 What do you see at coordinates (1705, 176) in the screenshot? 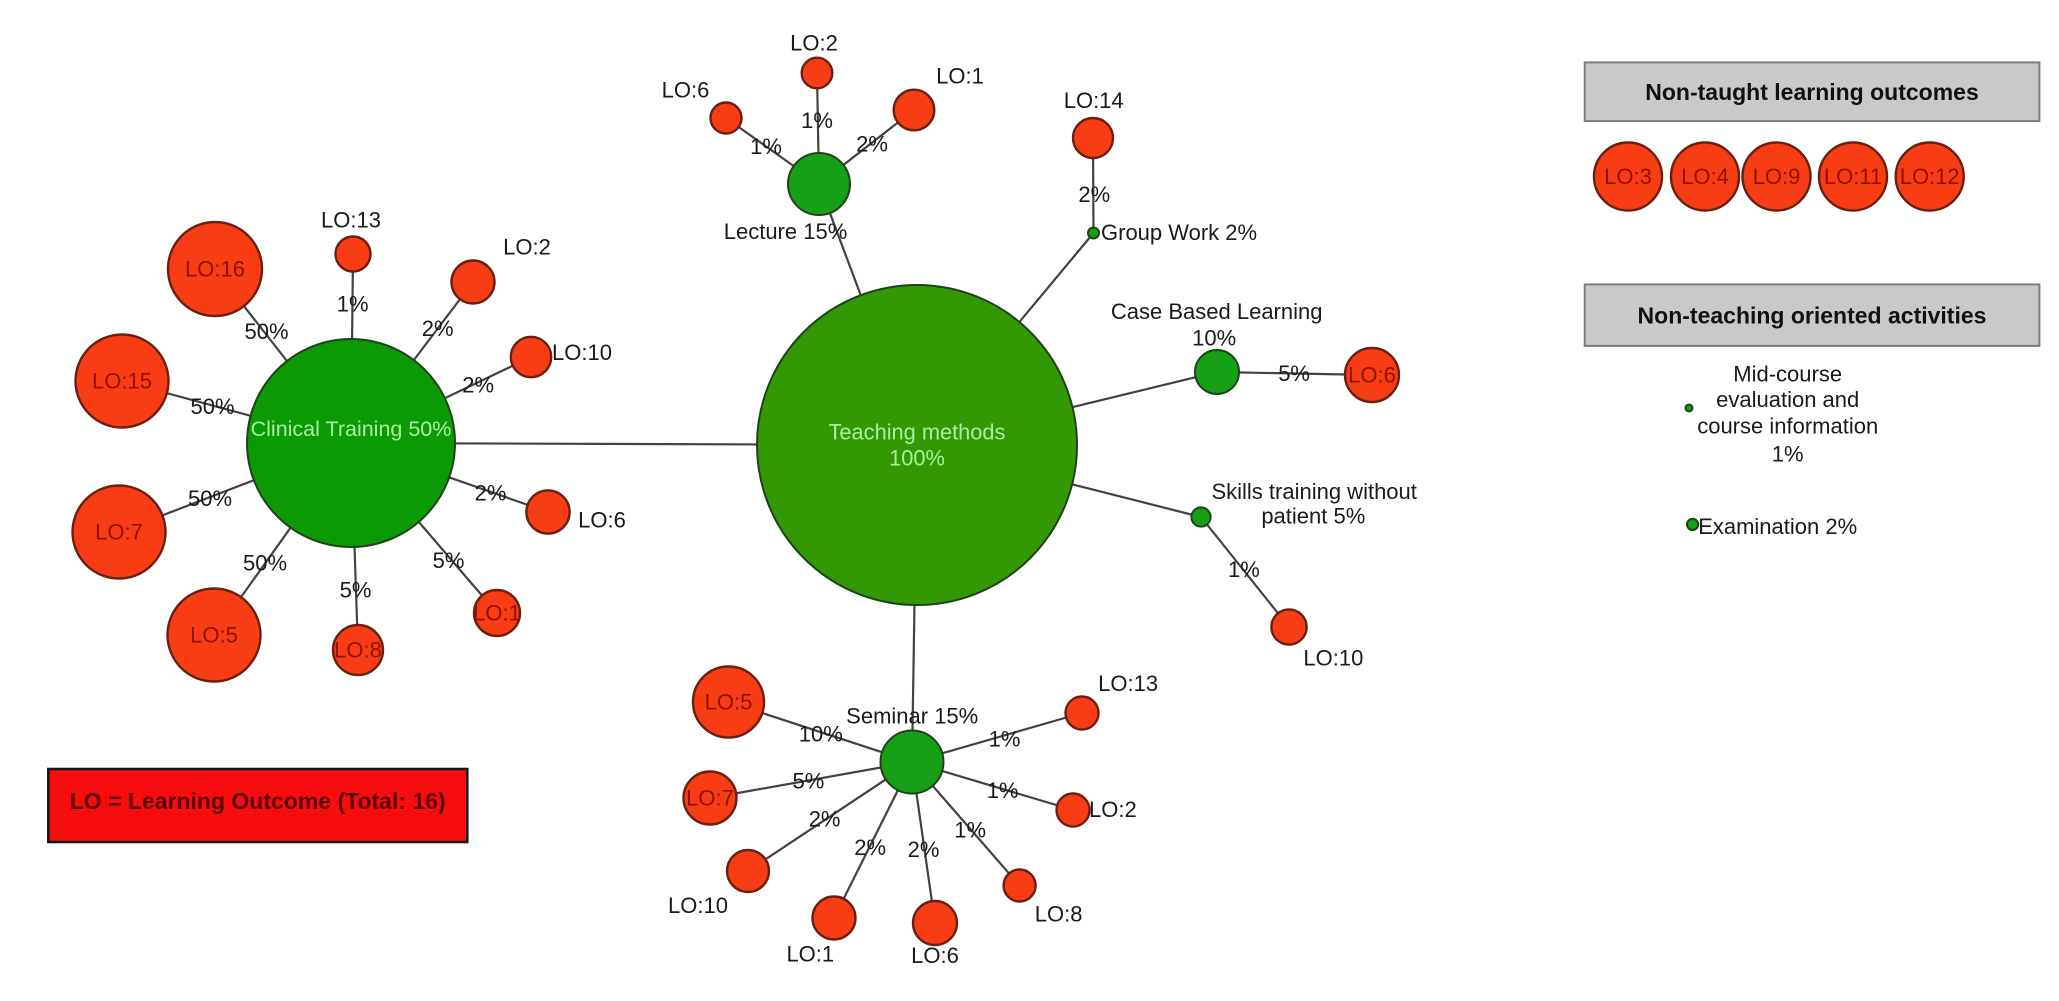
I see `svg-text: LO:4` at bounding box center [1705, 176].